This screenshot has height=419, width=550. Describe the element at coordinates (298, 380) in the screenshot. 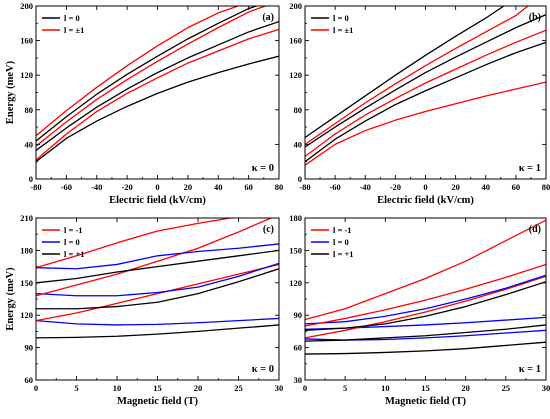

I see `y-tick-label: 30` at that location.